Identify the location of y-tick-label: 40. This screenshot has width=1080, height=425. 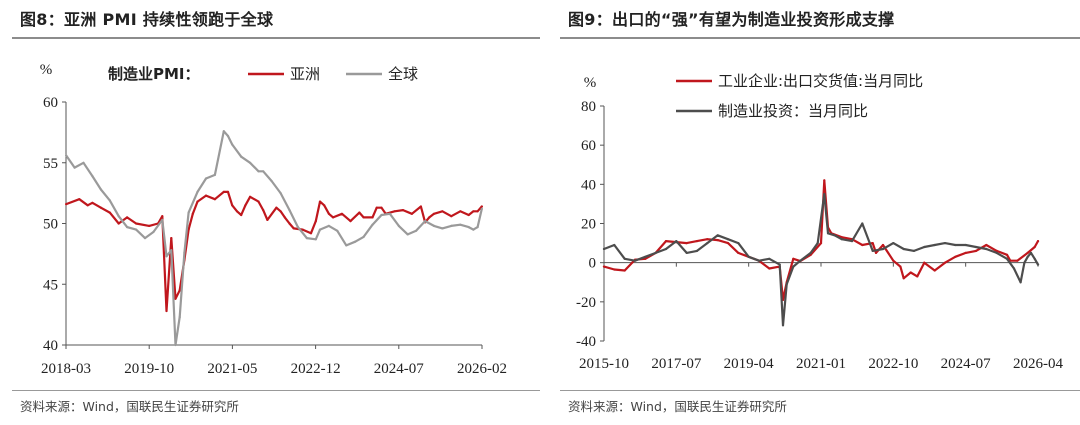
(588, 185).